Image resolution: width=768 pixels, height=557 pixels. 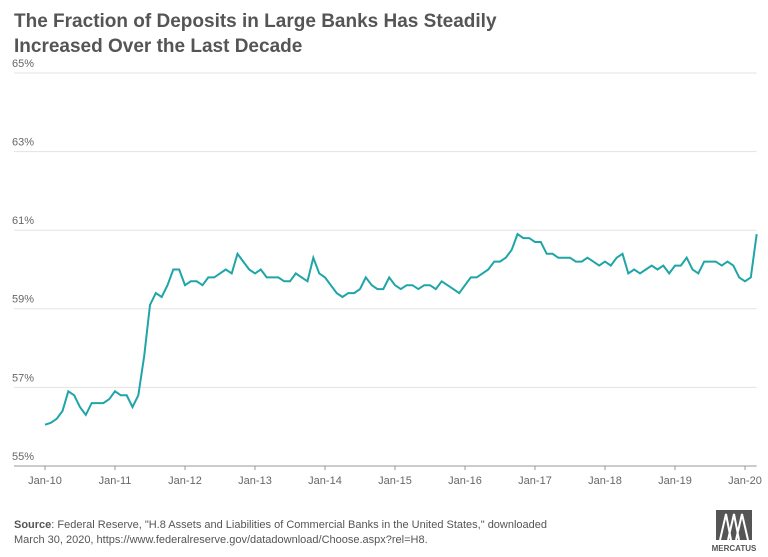 What do you see at coordinates (395, 481) in the screenshot?
I see `x-tick-label: Jan-15` at bounding box center [395, 481].